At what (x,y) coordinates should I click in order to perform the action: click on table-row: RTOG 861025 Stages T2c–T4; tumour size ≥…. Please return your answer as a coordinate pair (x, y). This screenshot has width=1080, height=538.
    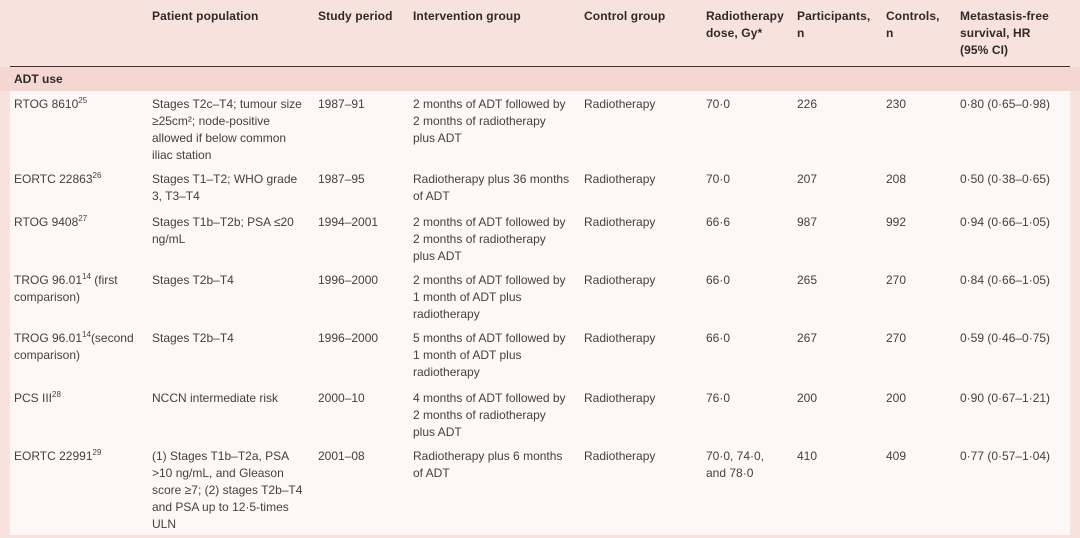
    Looking at the image, I should click on (540, 128).